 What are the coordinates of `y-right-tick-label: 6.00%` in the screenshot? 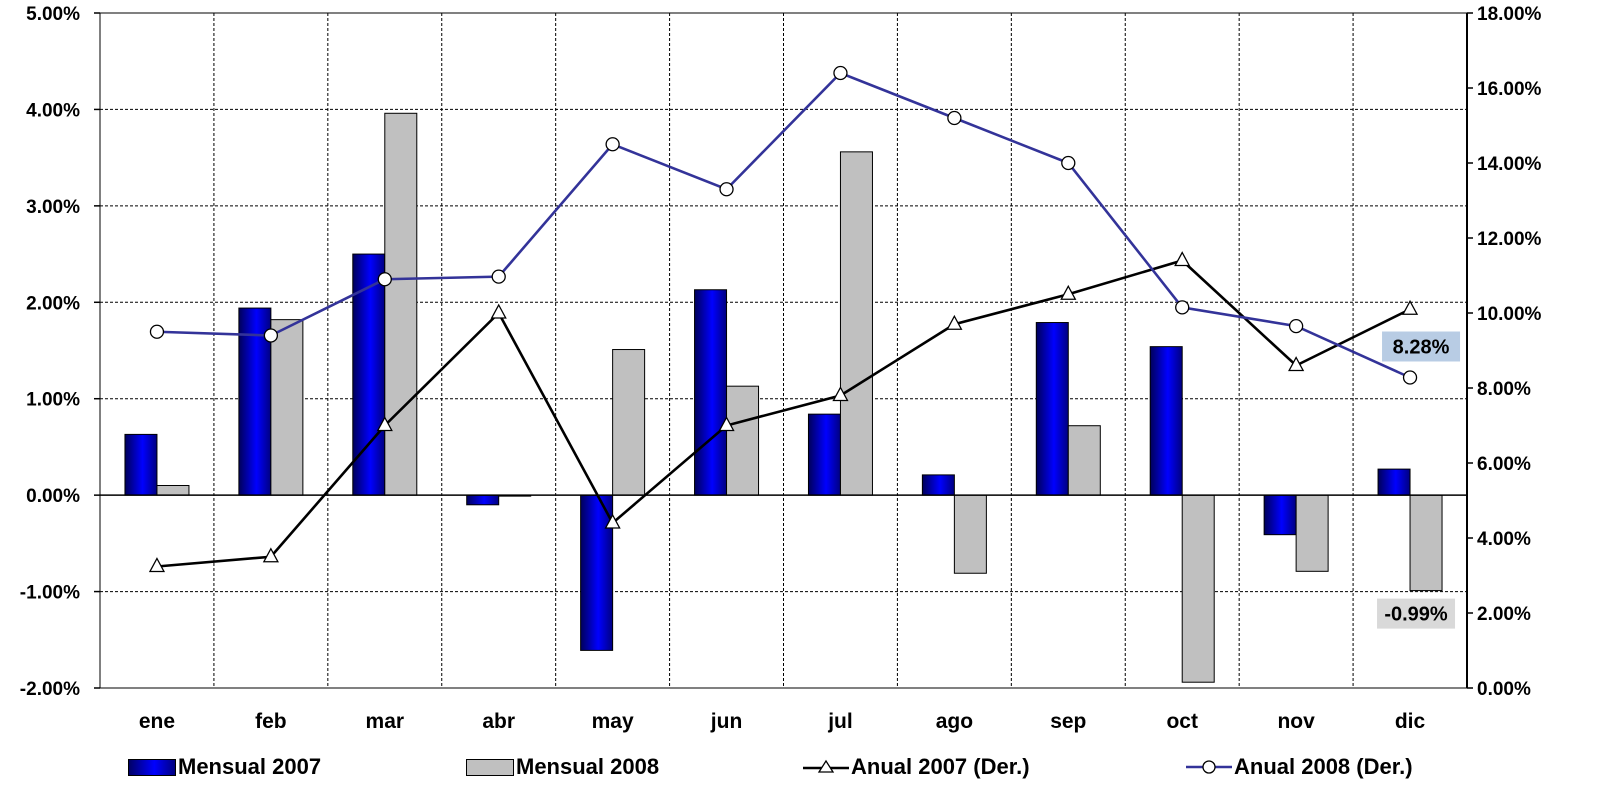 It's located at (1504, 464).